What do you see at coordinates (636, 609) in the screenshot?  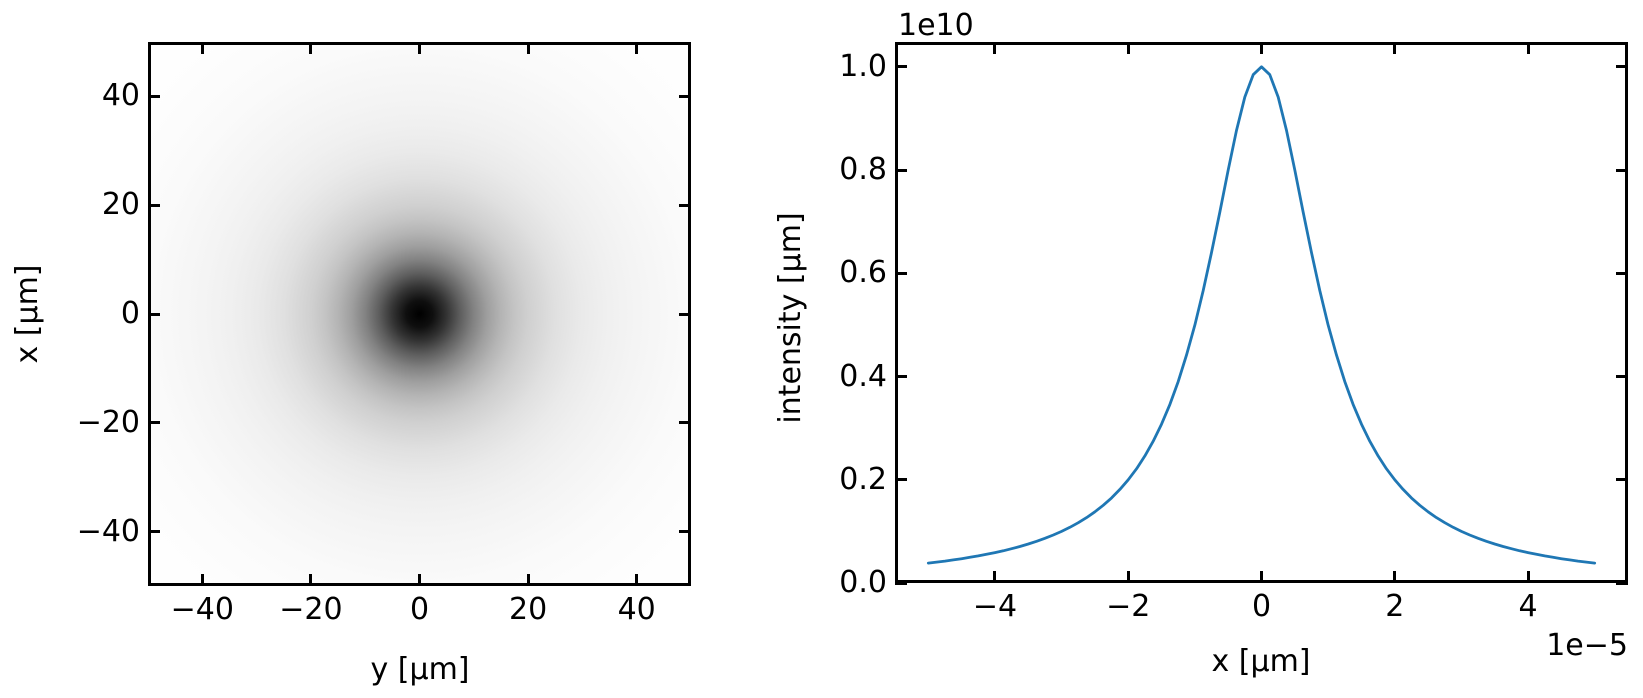 I see `x-tick-label: 40` at bounding box center [636, 609].